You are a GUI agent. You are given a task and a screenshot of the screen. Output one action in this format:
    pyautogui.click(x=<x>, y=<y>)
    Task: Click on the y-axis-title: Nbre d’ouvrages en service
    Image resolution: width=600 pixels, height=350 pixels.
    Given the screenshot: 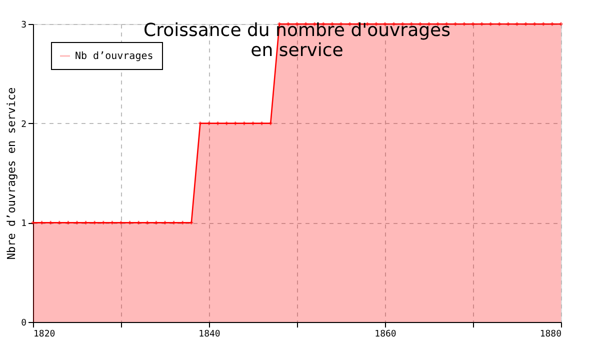 What is the action you would take?
    pyautogui.click(x=11, y=173)
    